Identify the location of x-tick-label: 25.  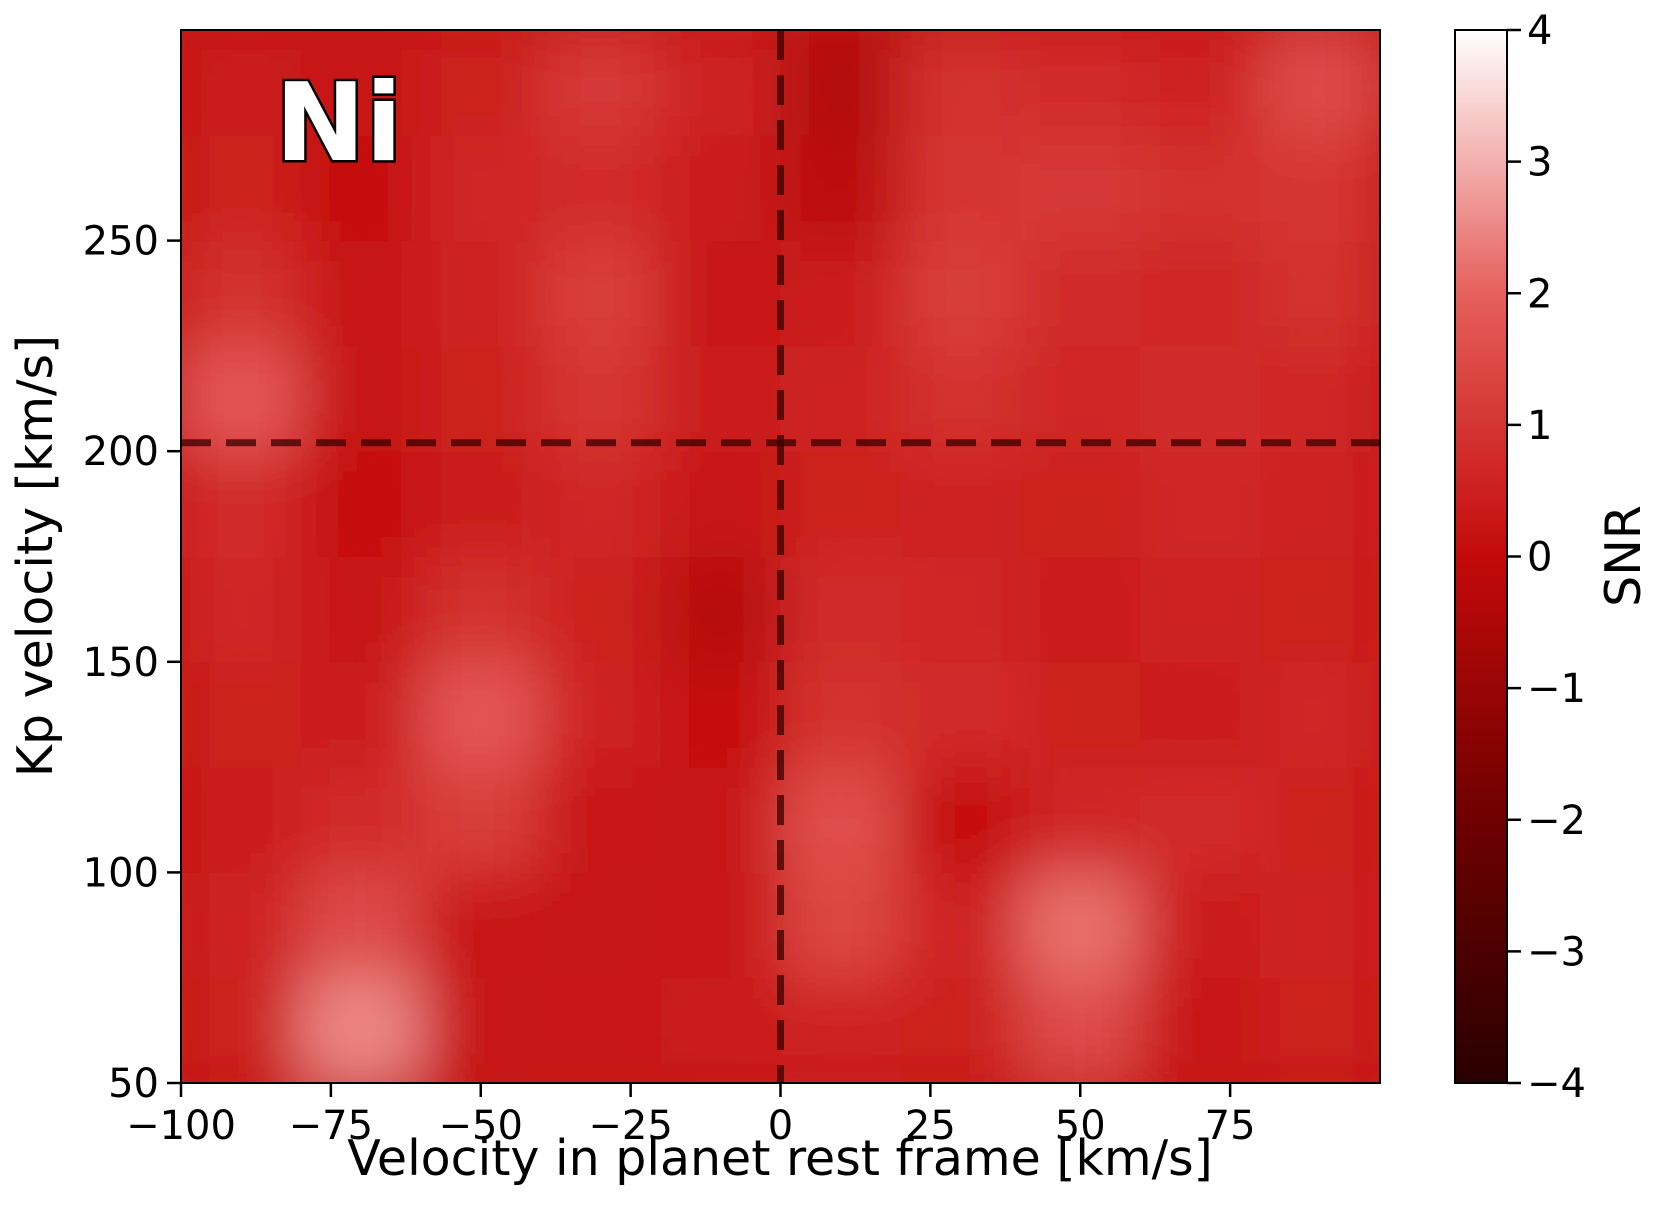
(930, 1126).